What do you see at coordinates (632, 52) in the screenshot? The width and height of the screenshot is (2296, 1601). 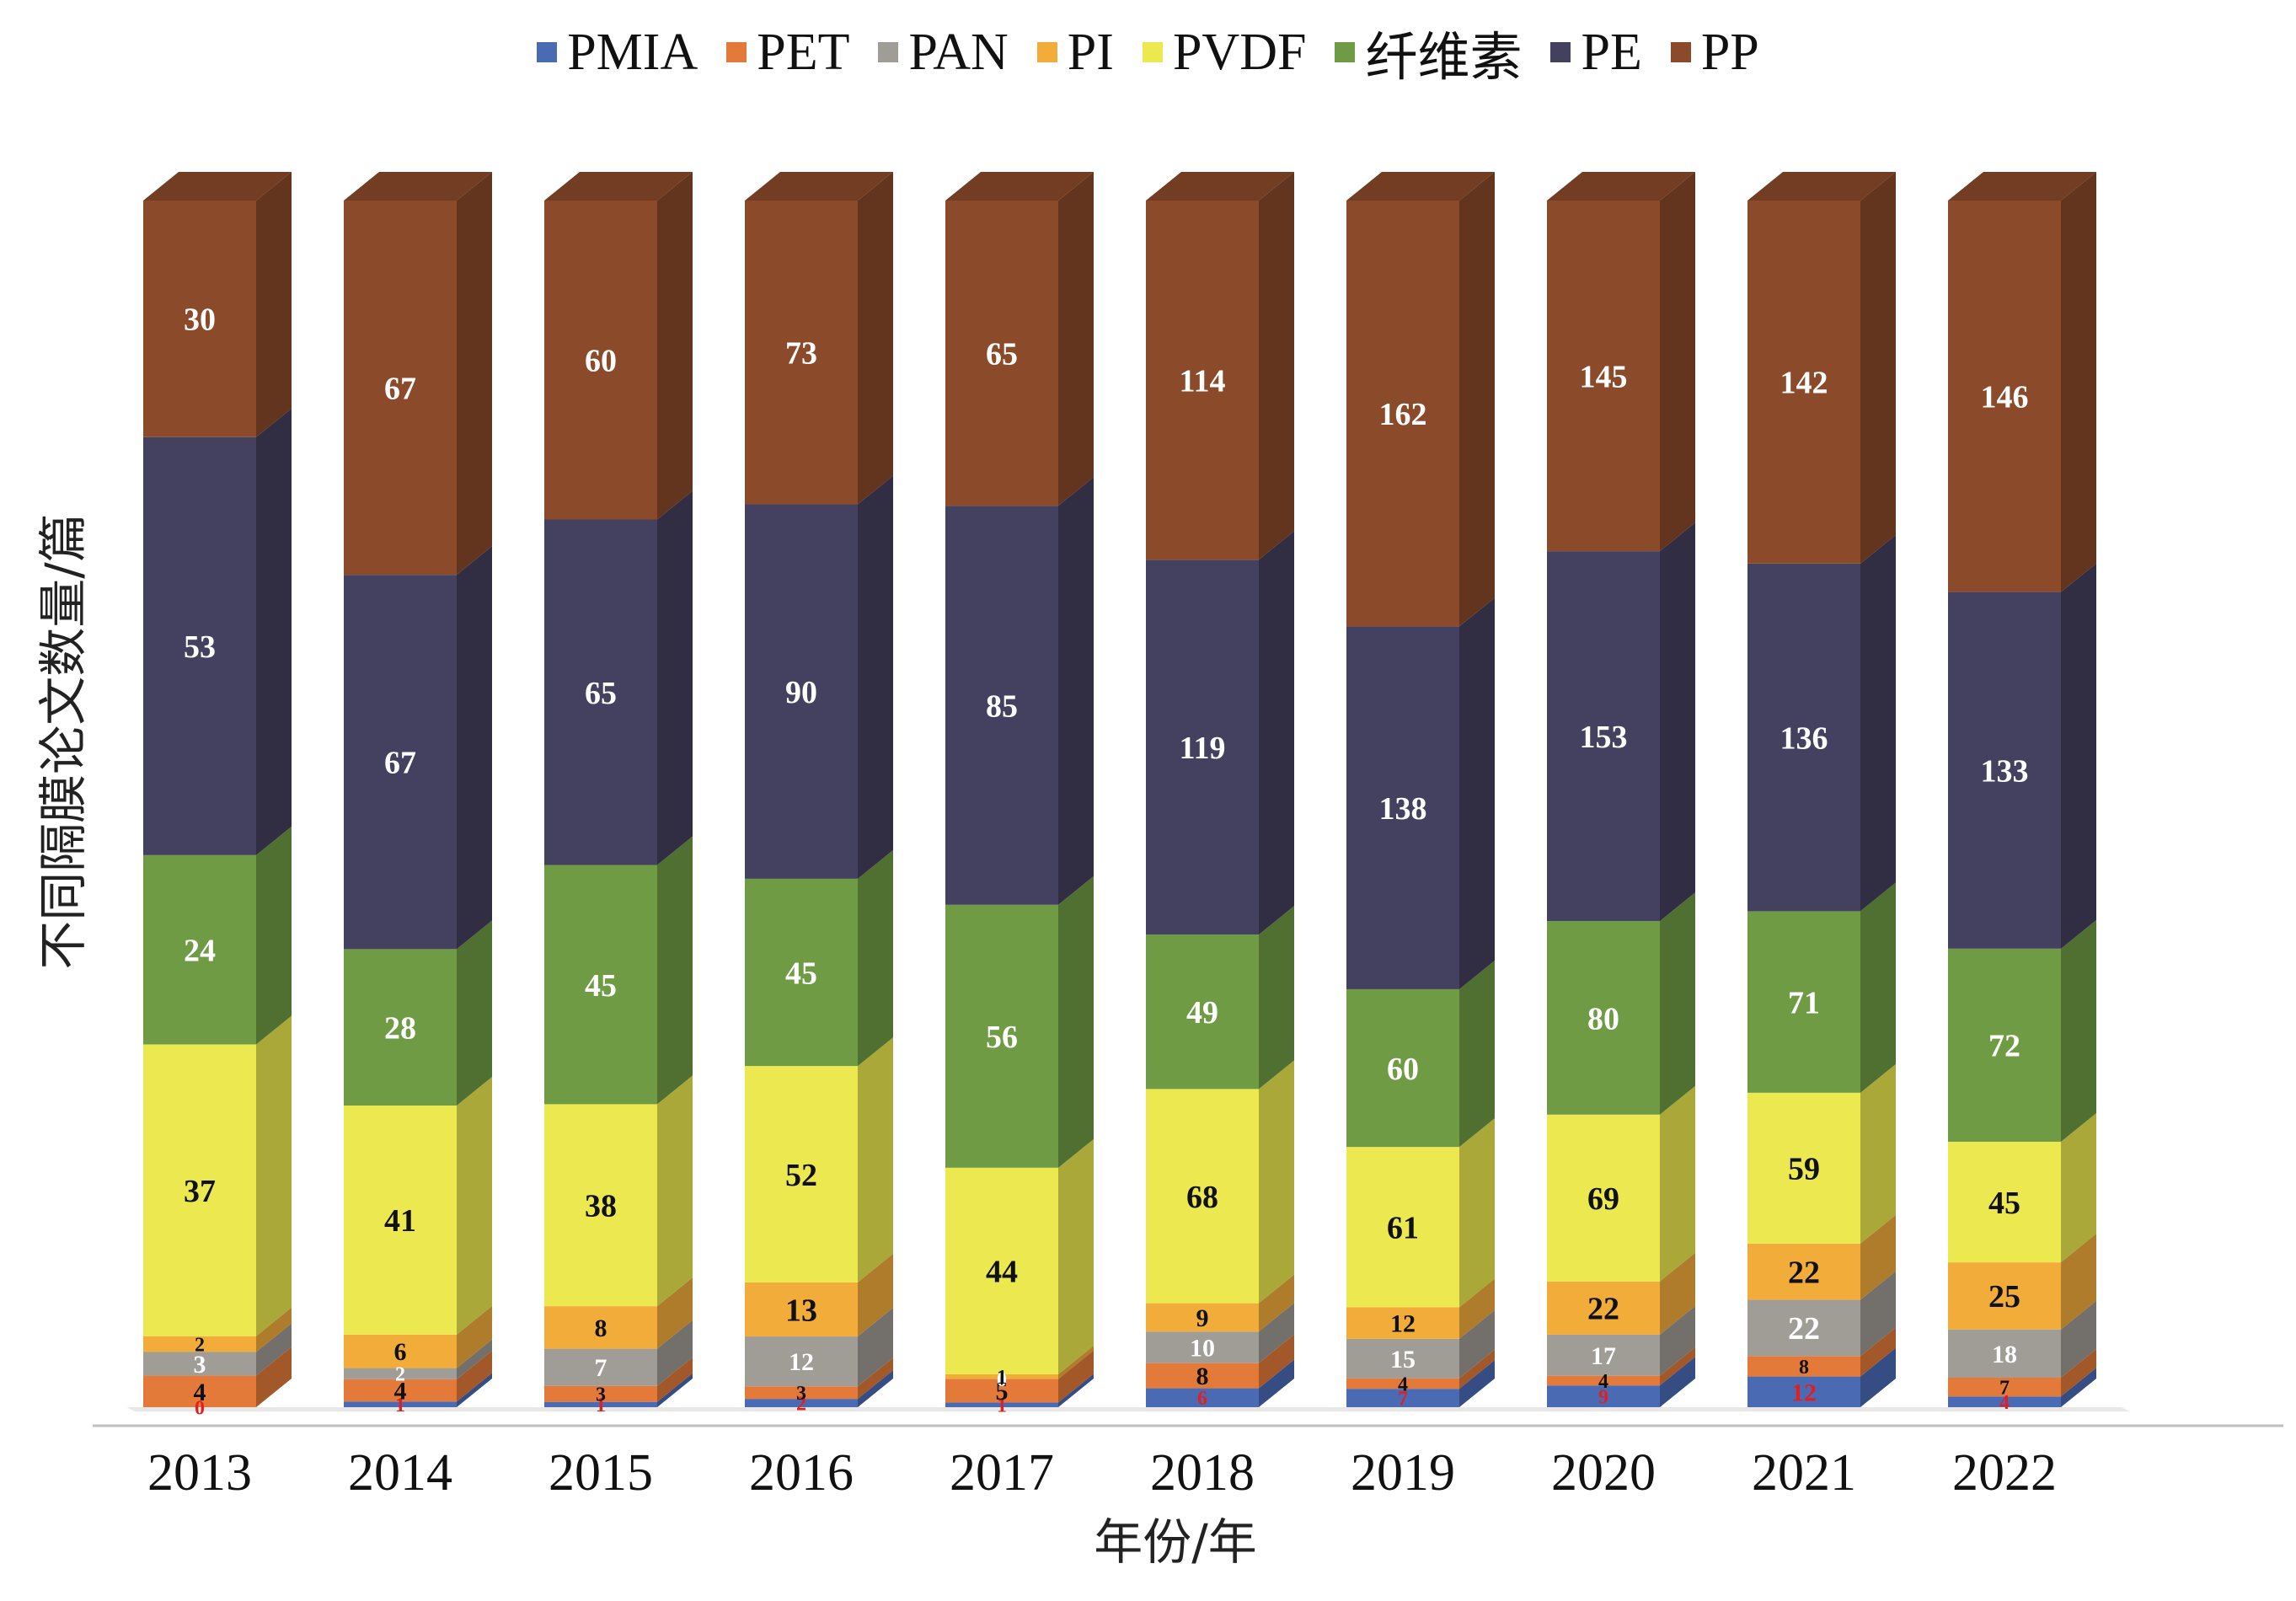 I see `legend-label: PMIA` at bounding box center [632, 52].